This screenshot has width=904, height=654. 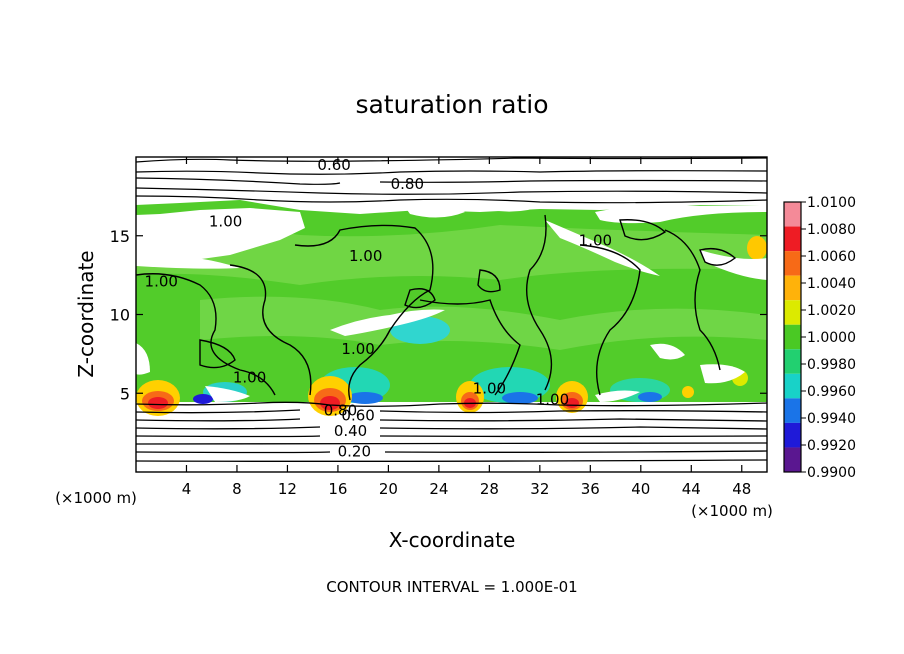 I want to click on x-tick-label: 24, so click(x=438, y=489).